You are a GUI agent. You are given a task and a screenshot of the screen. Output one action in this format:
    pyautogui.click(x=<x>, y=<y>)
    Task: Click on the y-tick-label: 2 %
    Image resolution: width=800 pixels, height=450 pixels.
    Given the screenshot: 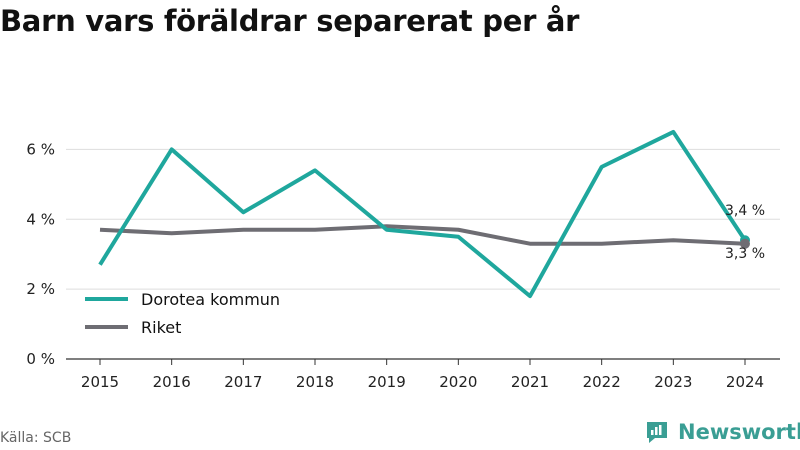 What is the action you would take?
    pyautogui.click(x=40, y=289)
    